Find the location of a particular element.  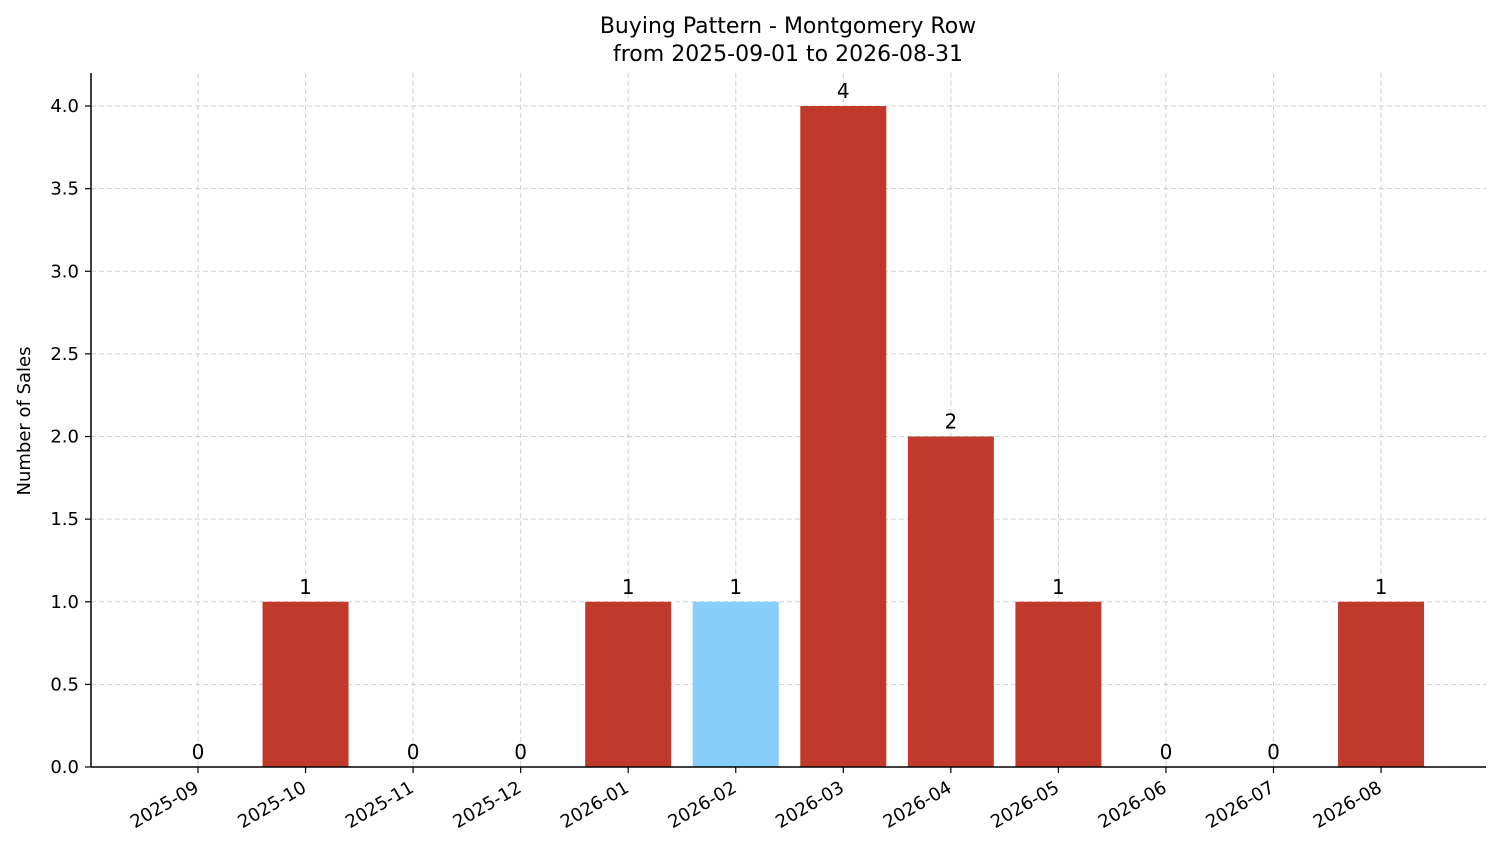

y-tick-label: 3.5 is located at coordinates (64, 189).